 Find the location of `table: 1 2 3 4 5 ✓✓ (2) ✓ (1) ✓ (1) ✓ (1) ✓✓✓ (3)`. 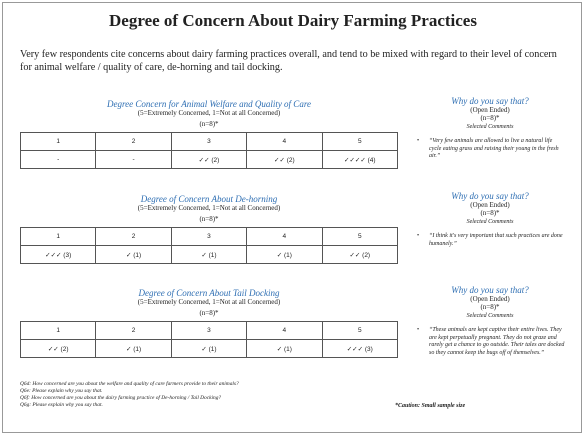

table: 1 2 3 4 5 ✓✓ (2) ✓ (1) ✓ (1) ✓ (1) ✓✓✓ (3) is located at coordinates (209, 339).